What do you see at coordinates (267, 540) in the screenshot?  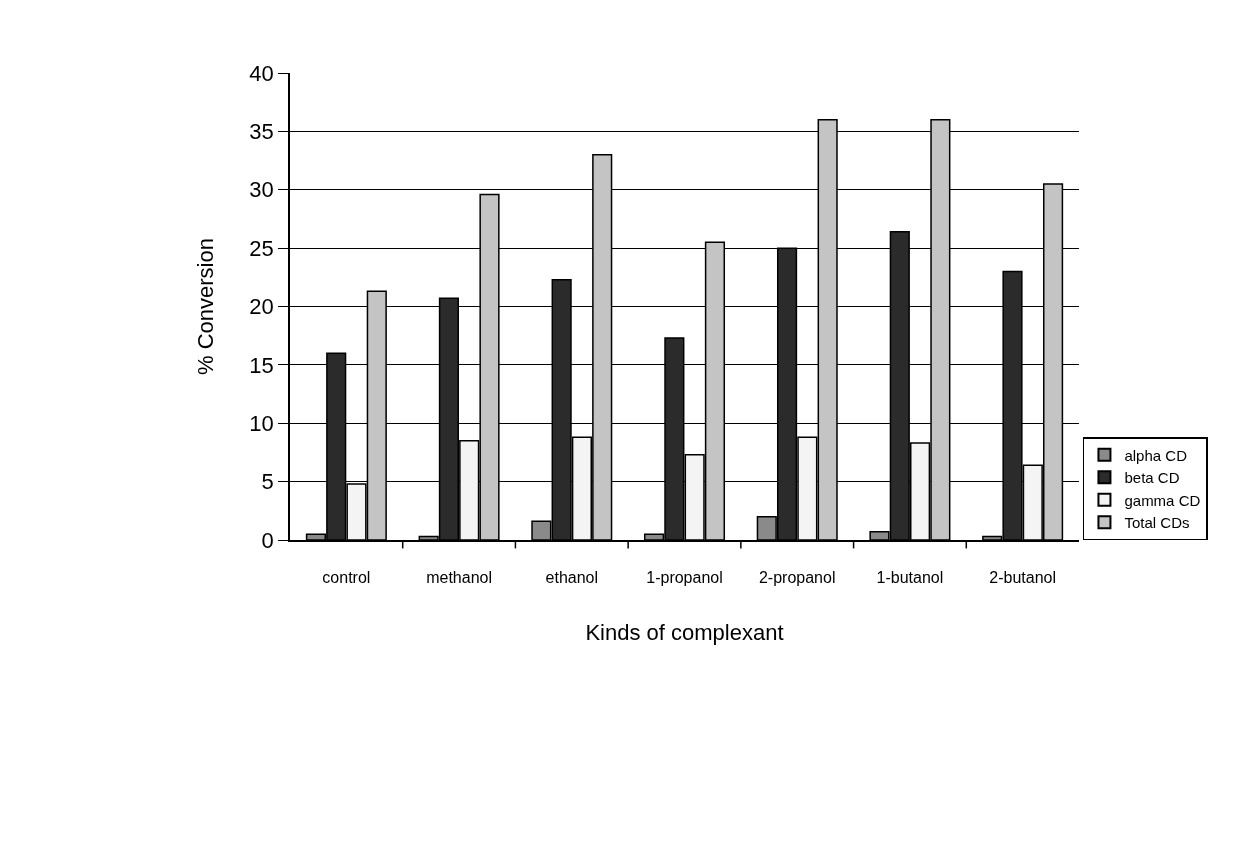 I see `y-tick-label: 0` at bounding box center [267, 540].